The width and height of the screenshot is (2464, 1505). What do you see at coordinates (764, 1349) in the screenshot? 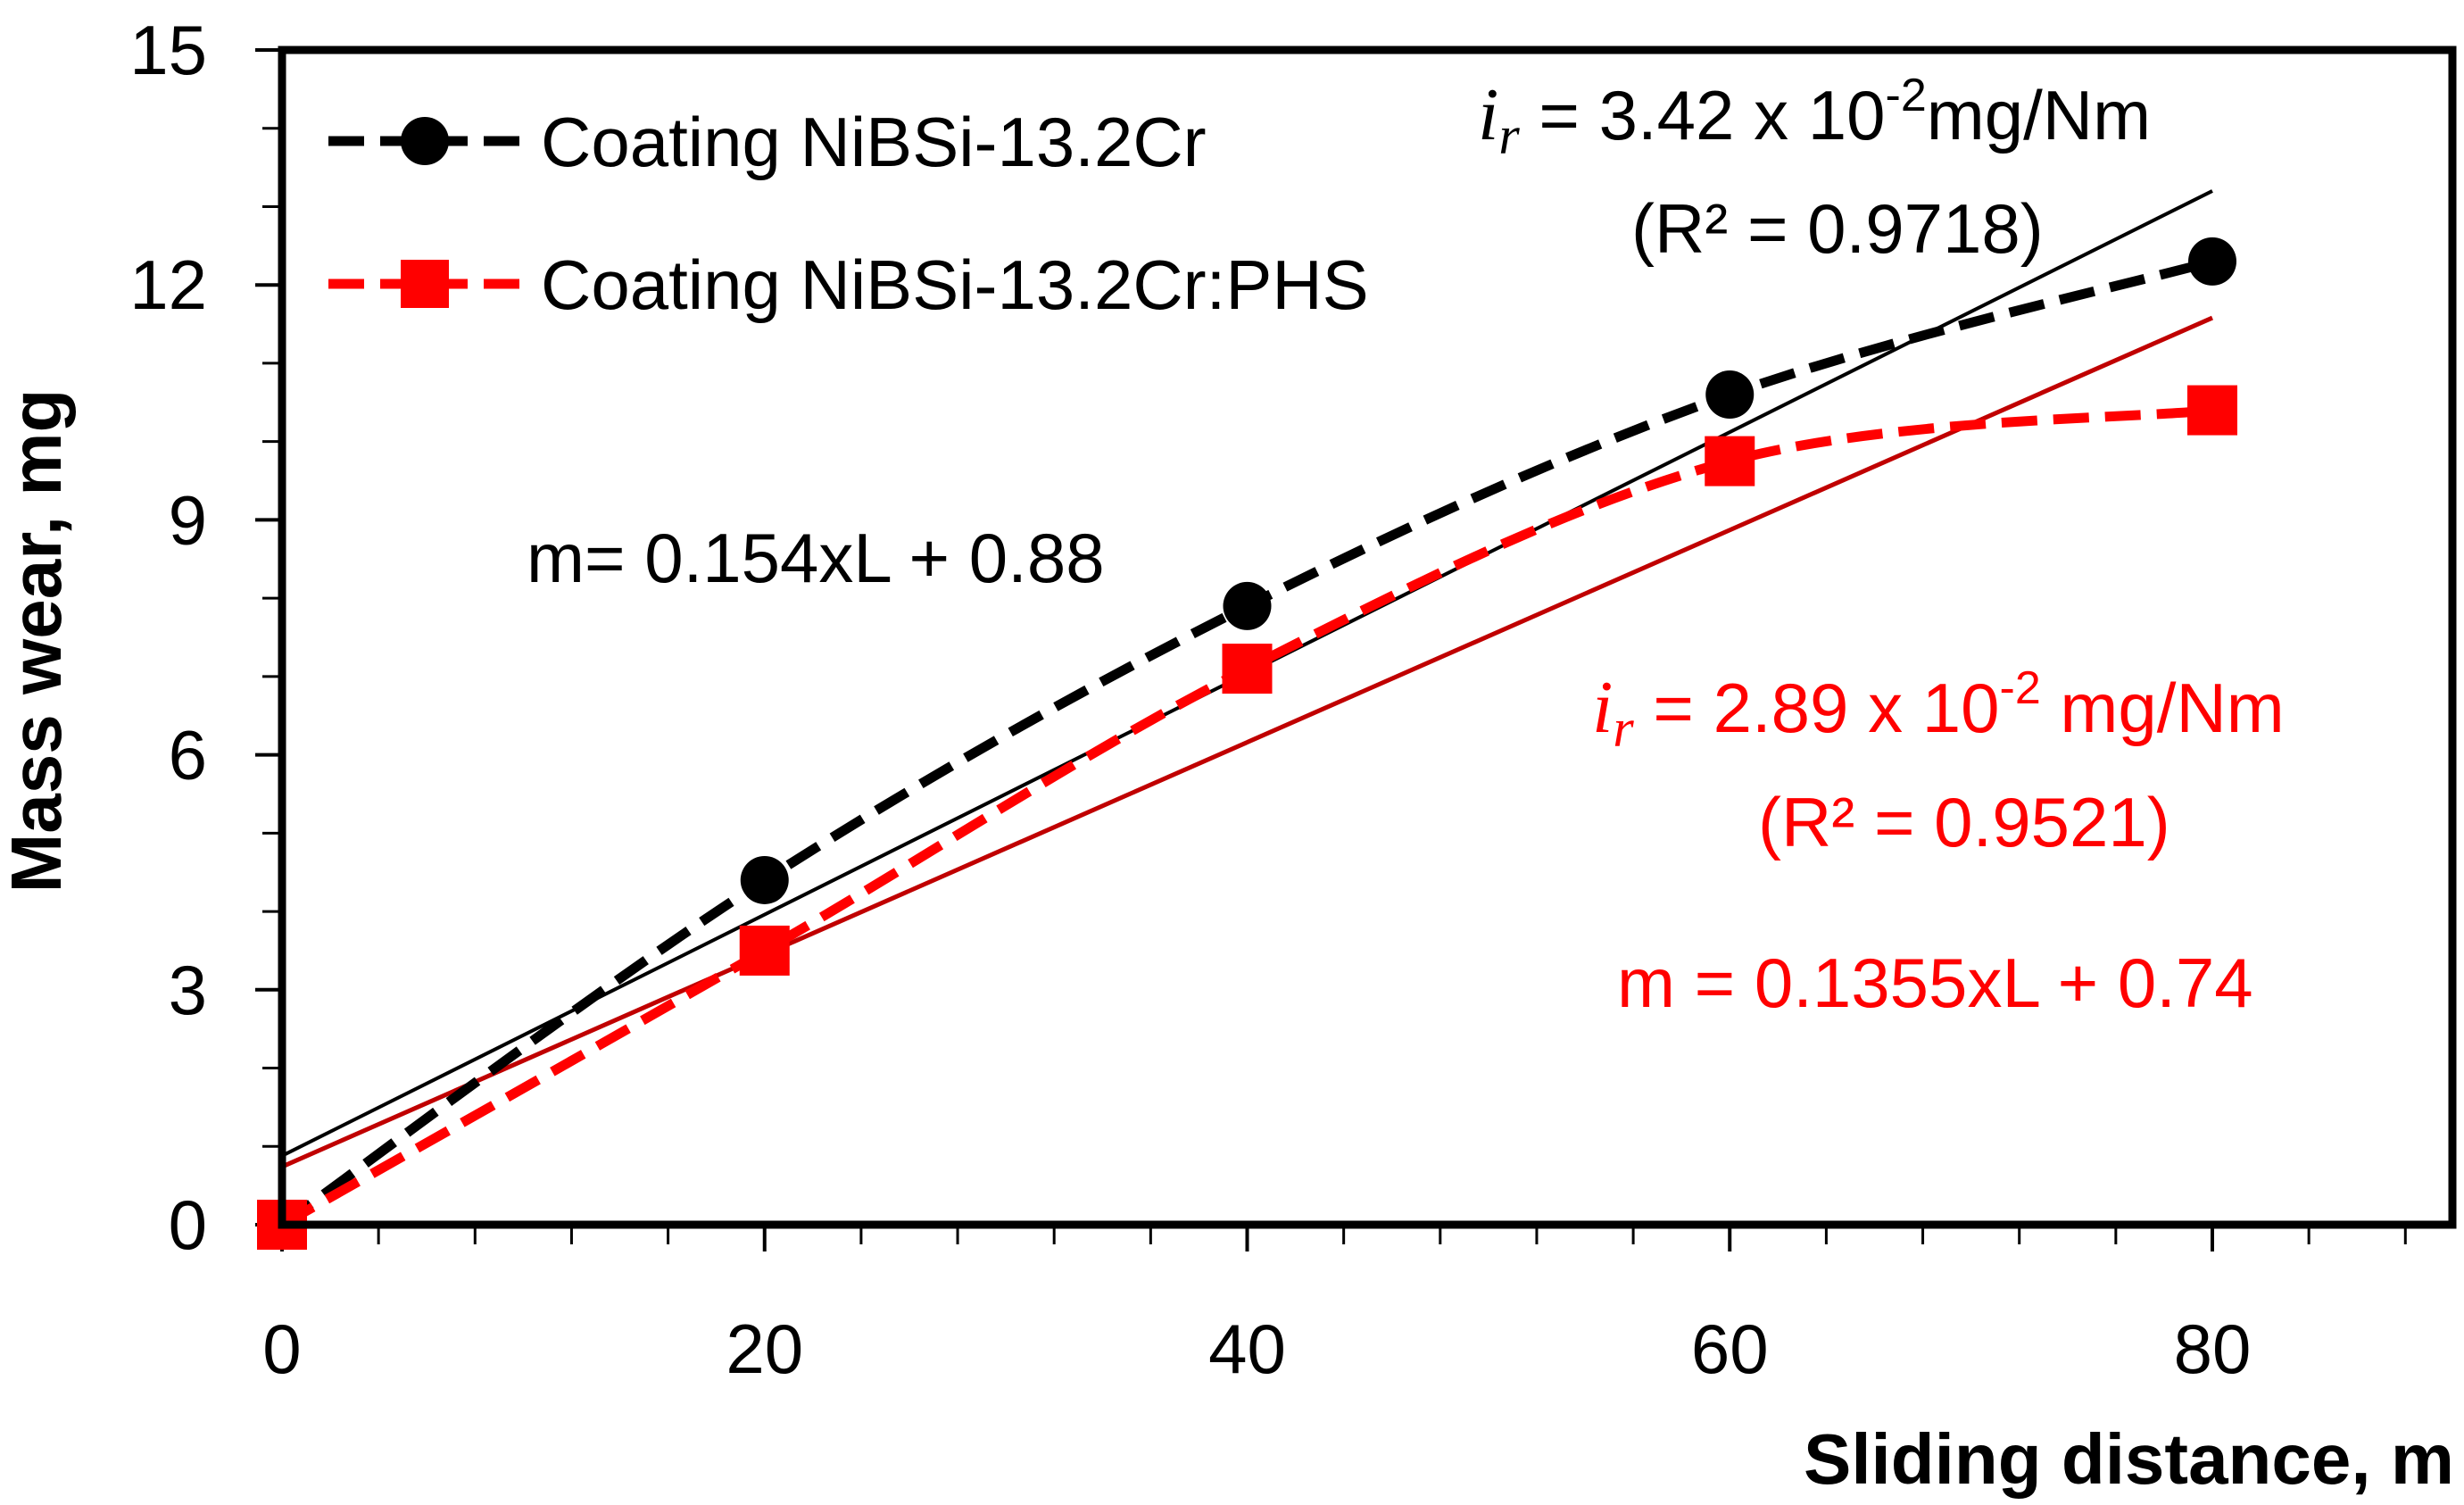
I see `x-tick-label: 20` at bounding box center [764, 1349].